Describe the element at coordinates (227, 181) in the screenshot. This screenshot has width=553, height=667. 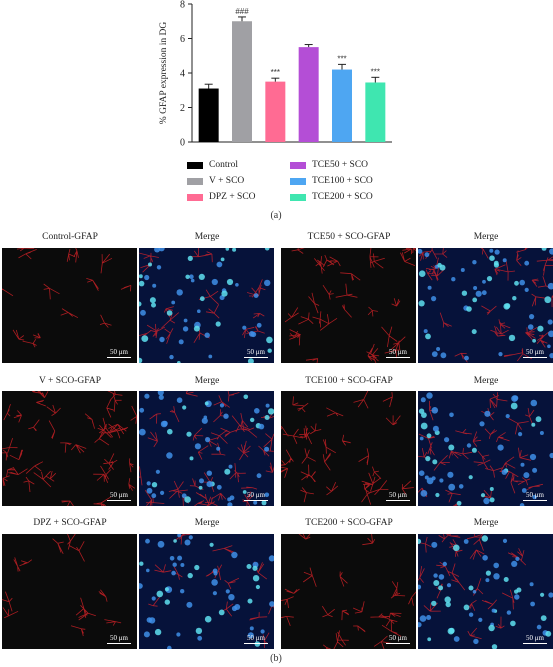
I see `legend-label: V + SCO` at that location.